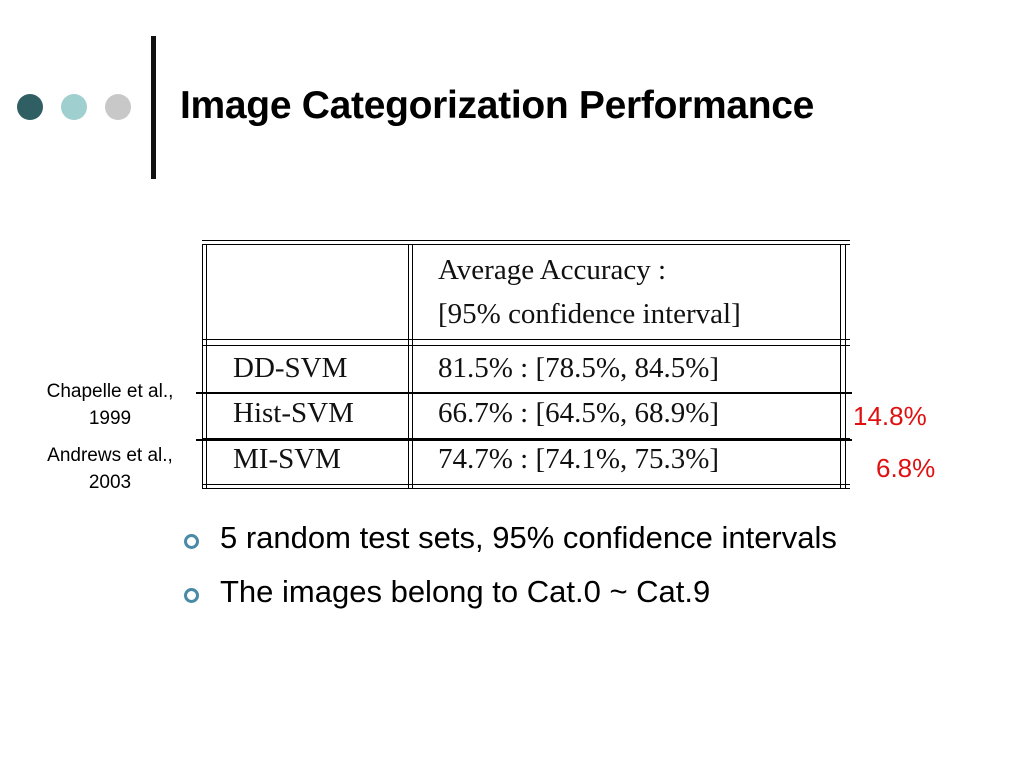 The height and width of the screenshot is (768, 1024). What do you see at coordinates (497, 105) in the screenshot?
I see `slide-title: Image Categorization Performance` at bounding box center [497, 105].